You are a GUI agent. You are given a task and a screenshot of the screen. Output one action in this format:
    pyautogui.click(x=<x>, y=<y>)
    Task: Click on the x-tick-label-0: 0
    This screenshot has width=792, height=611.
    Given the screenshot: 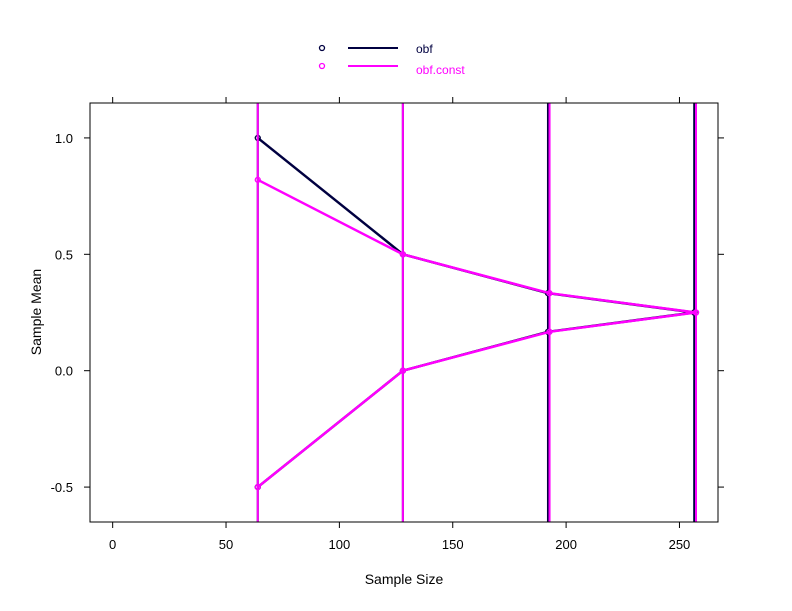 What is the action you would take?
    pyautogui.click(x=112, y=544)
    